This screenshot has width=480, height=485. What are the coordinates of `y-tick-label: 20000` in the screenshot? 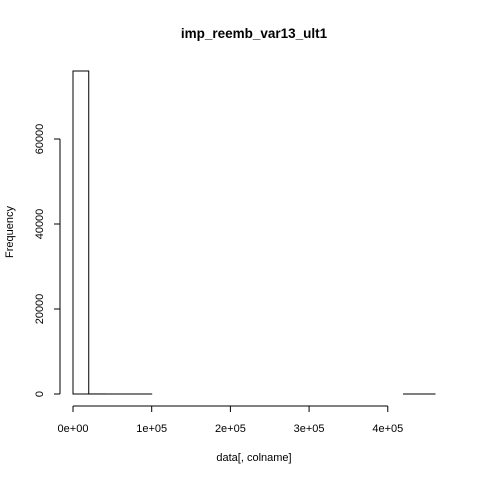 It's located at (40, 309).